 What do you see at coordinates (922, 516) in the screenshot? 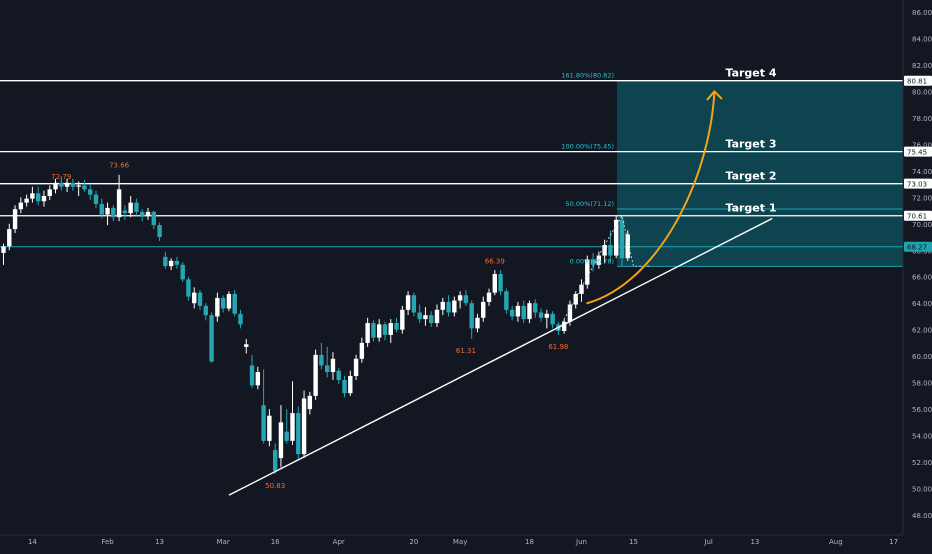
I see `price-tick-label: 48.00` at bounding box center [922, 516].